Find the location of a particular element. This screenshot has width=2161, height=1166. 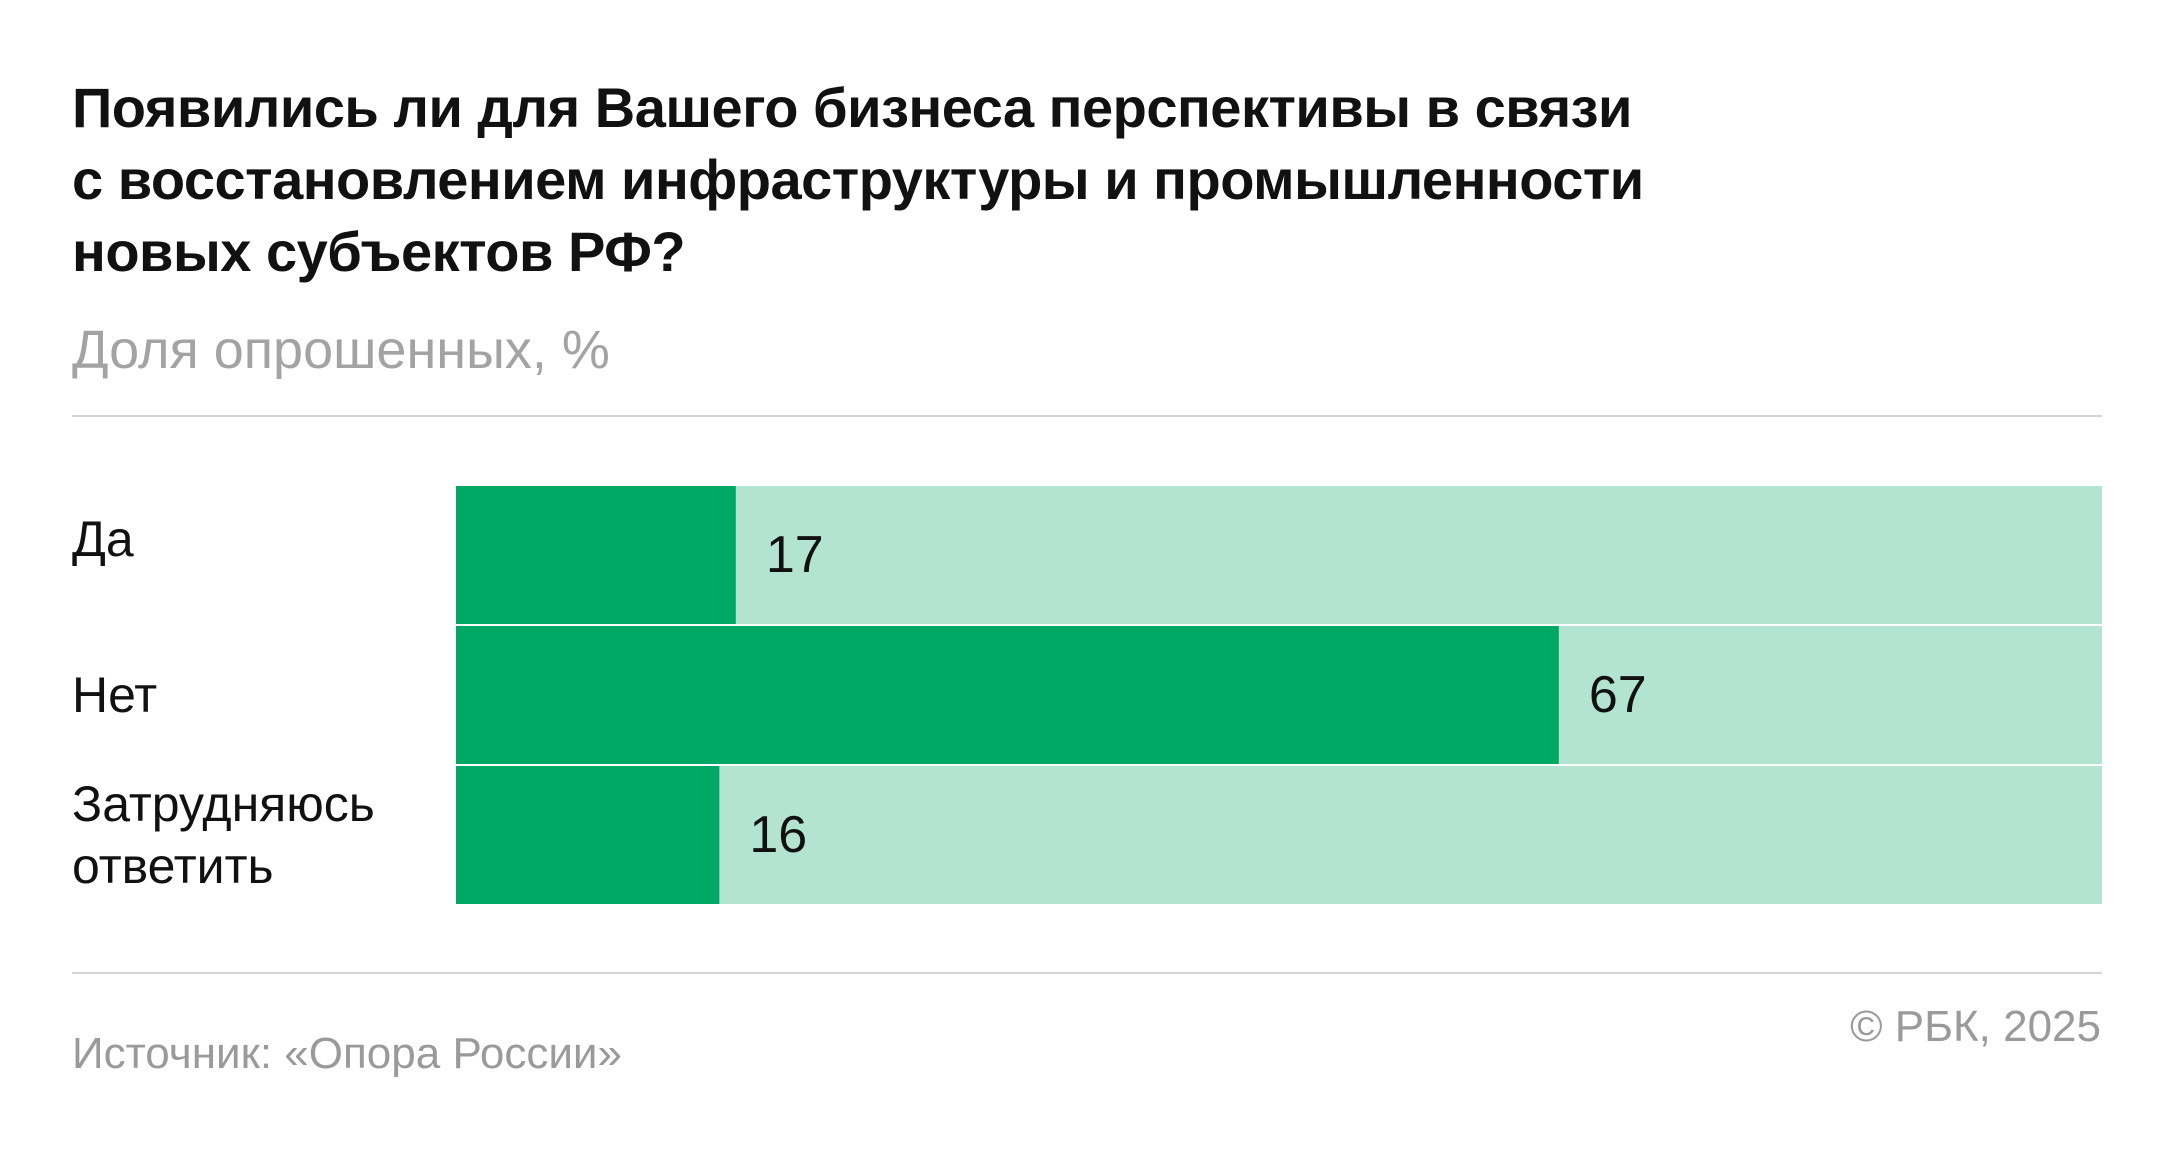

copyright-note: © РБК, 2025 is located at coordinates (1975, 1026).